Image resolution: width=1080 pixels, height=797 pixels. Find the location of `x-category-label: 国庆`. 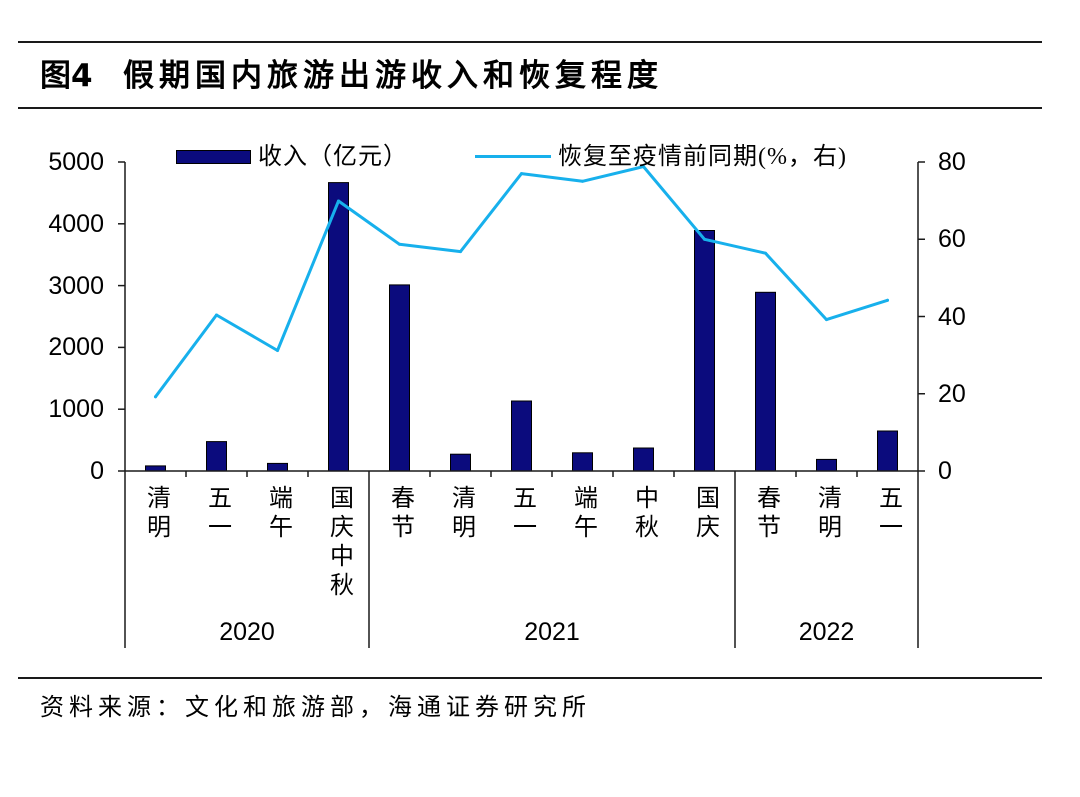

x-category-label: 国庆 is located at coordinates (704, 514).